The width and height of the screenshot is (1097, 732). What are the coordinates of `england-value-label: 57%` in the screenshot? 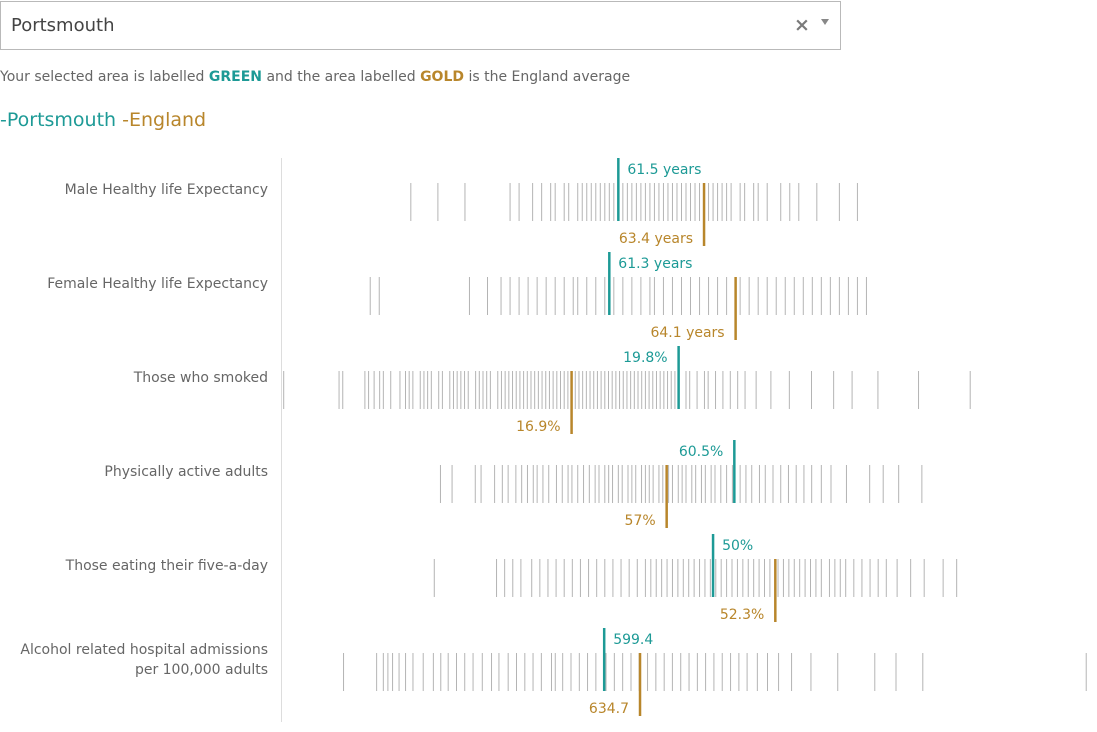 It's located at (640, 521).